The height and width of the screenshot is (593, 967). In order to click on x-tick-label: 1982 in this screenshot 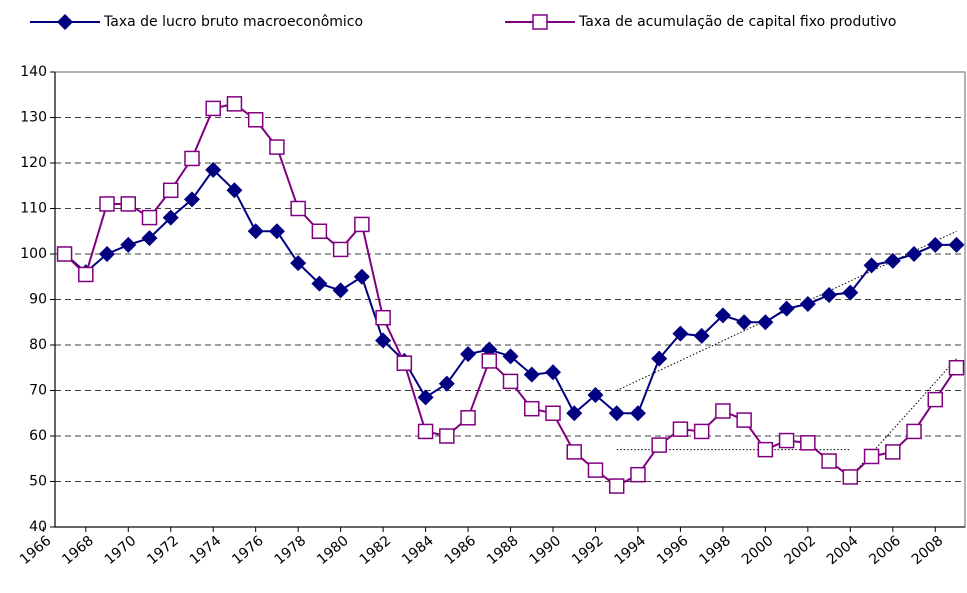, I will do `click(376, 550)`.